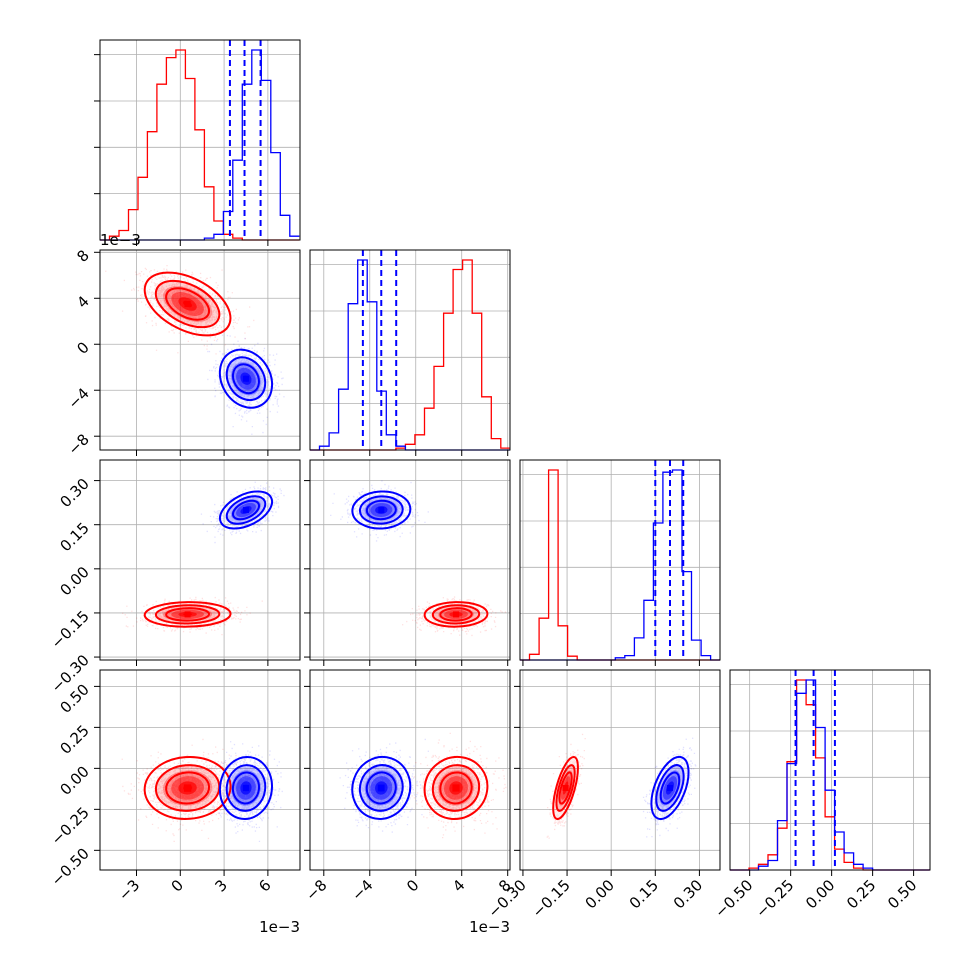  I want to click on x-tick-label: 0.15, so click(644, 894).